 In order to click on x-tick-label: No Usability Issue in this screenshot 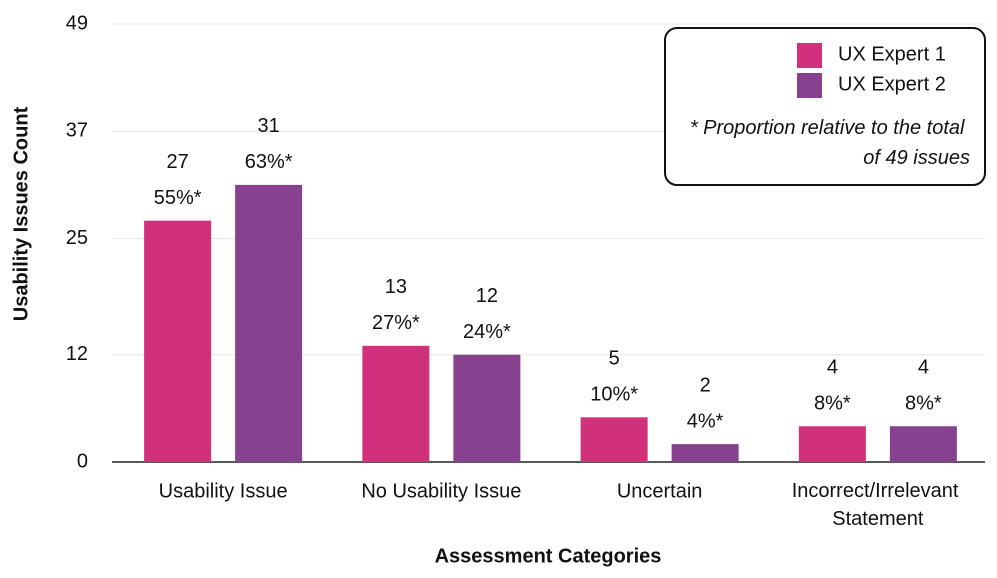, I will do `click(441, 491)`.